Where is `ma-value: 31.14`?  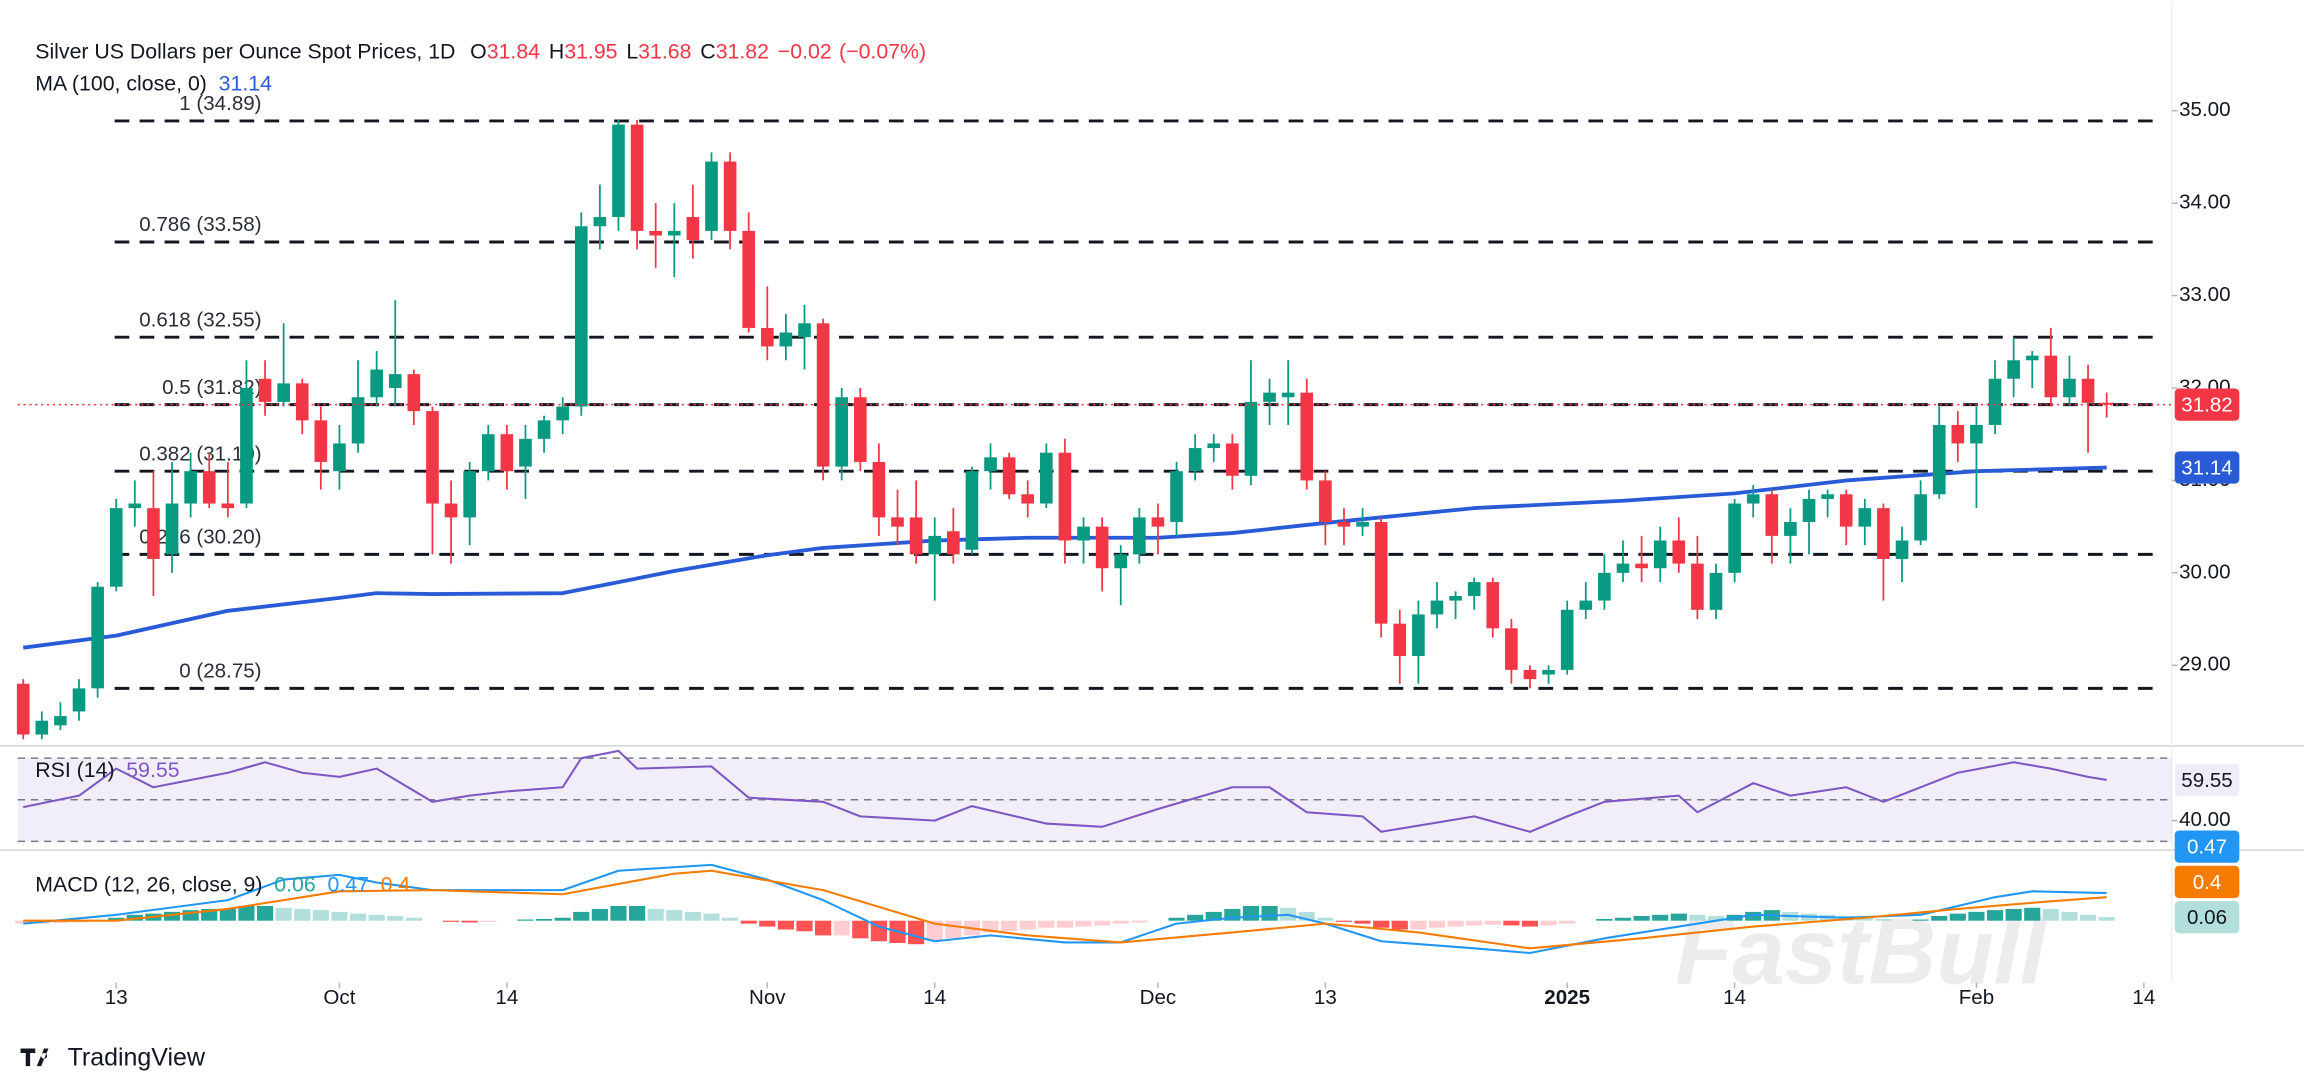 ma-value: 31.14 is located at coordinates (245, 83).